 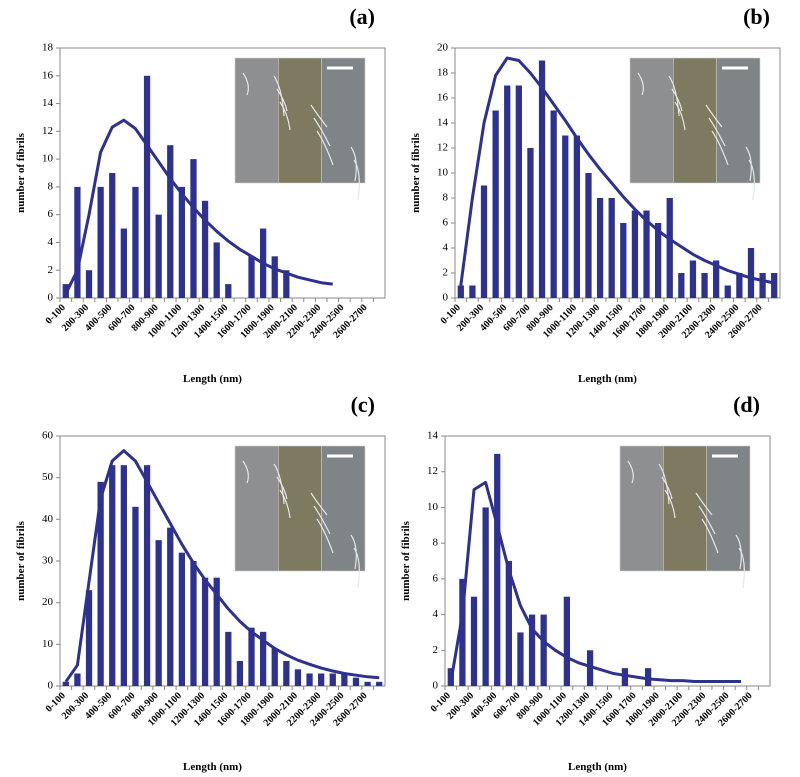 I want to click on y-tick-label: 8, so click(x=436, y=543).